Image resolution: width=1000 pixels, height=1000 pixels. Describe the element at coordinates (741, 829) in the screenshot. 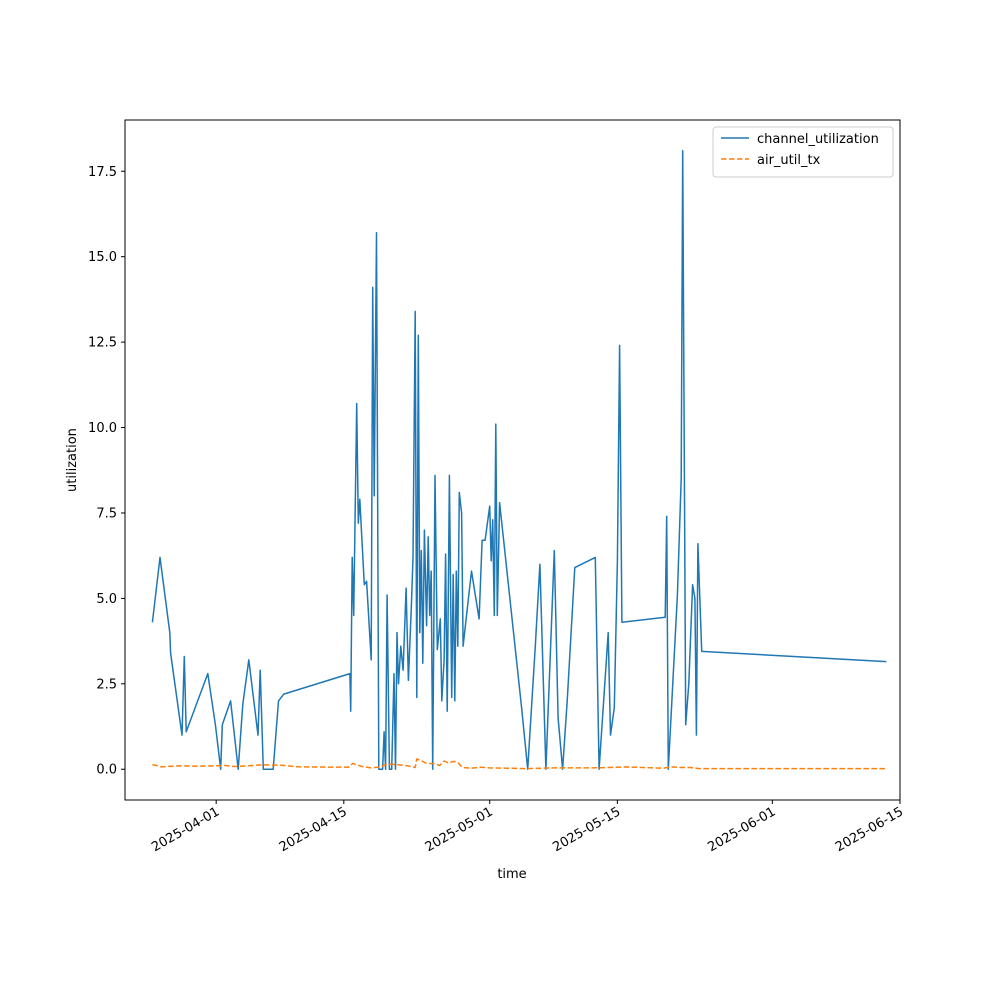

I see `x-tick-label: 2025-06-01` at that location.